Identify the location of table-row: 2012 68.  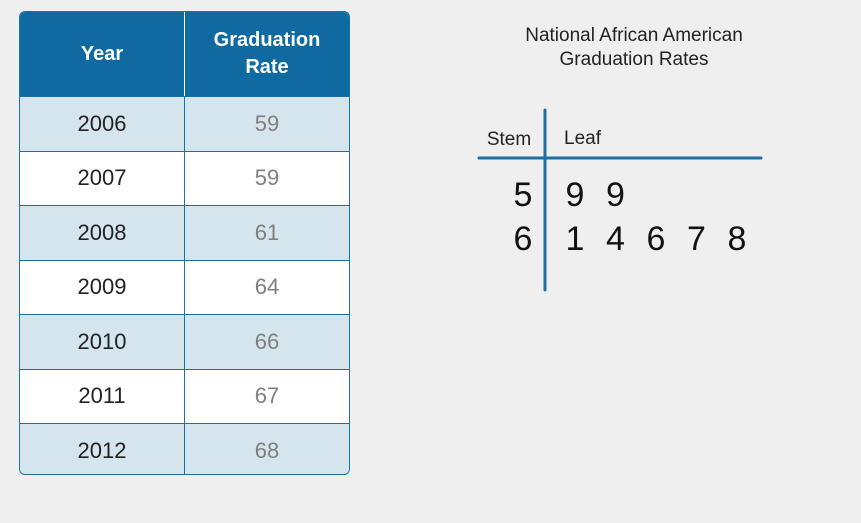
(184, 448).